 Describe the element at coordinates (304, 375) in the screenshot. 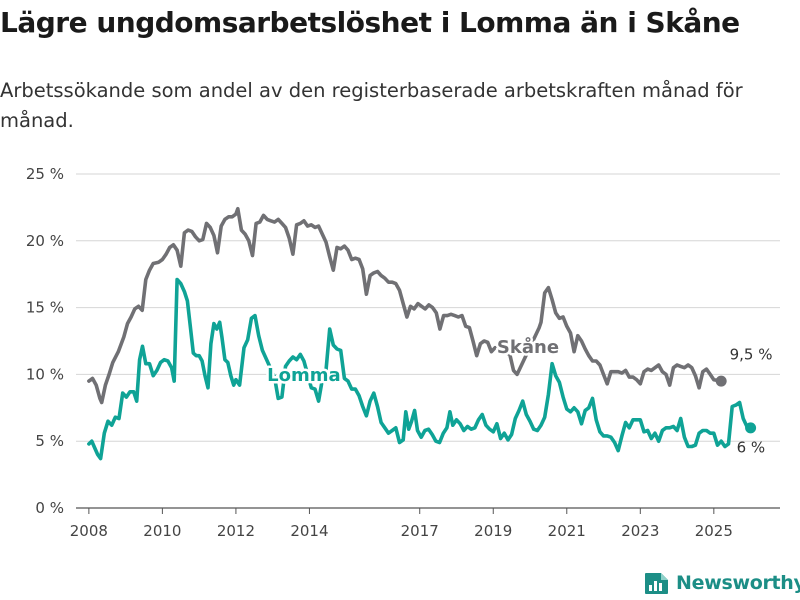

I see `label-lomma: Lomma` at that location.